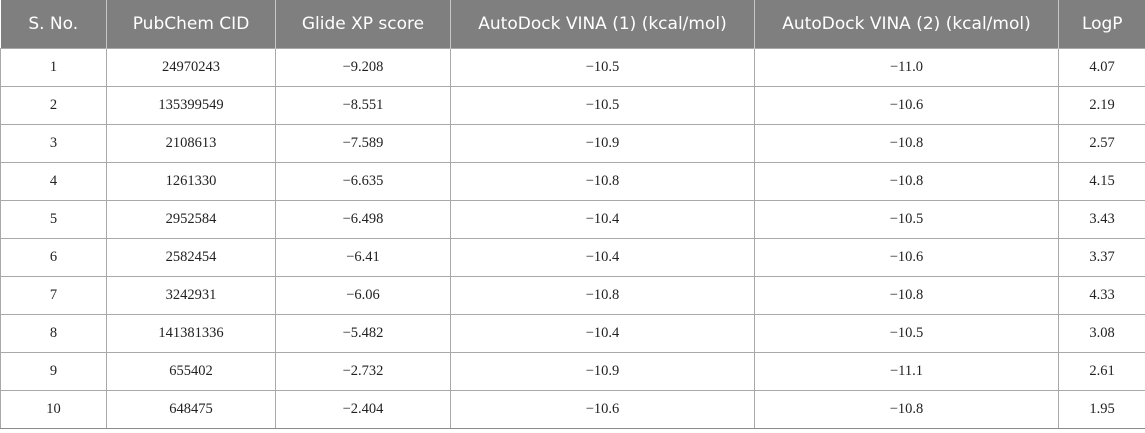 This screenshot has height=433, width=1145. Describe the element at coordinates (602, 409) in the screenshot. I see `cell-autodock-vina-1: −10.6` at that location.